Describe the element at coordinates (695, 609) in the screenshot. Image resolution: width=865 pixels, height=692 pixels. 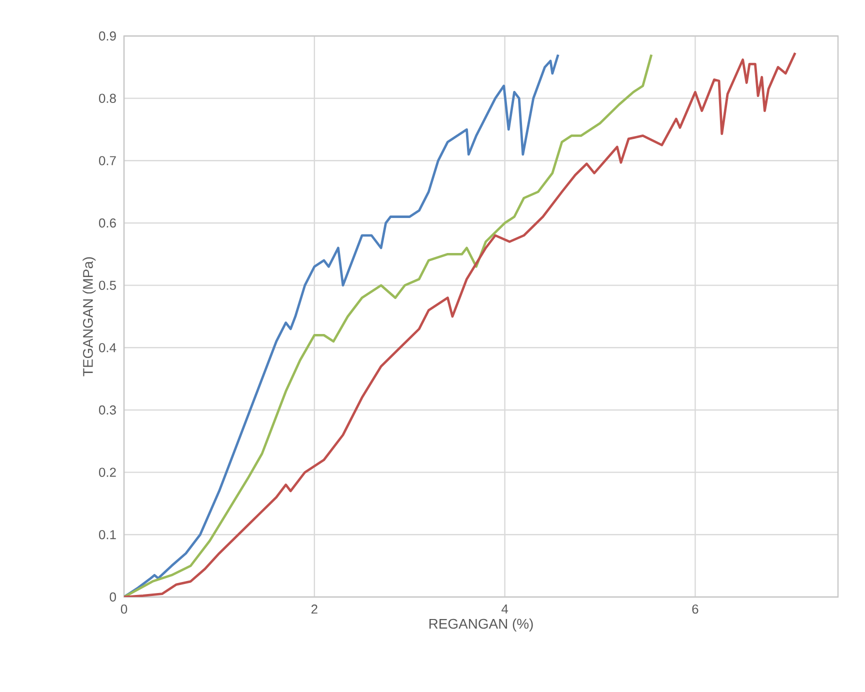
I see `x-tick-label: 6` at that location.